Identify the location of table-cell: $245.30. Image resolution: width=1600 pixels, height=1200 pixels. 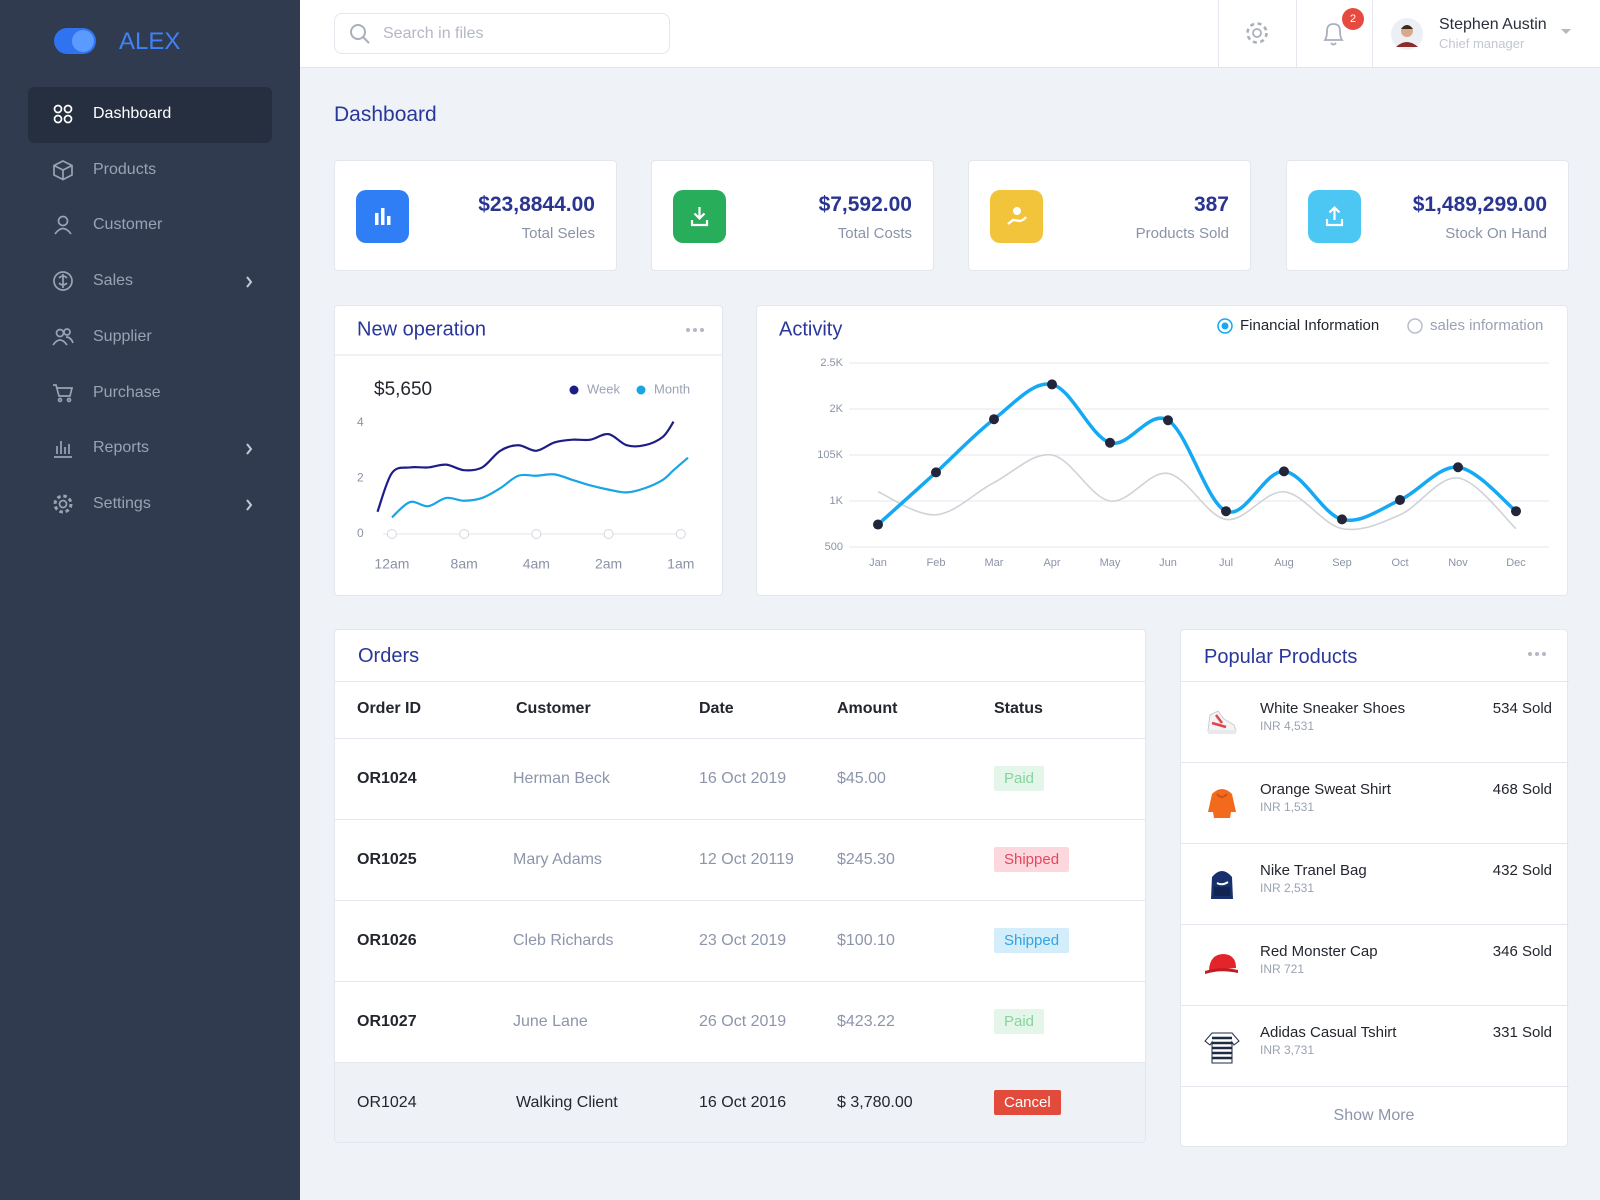
(866, 859).